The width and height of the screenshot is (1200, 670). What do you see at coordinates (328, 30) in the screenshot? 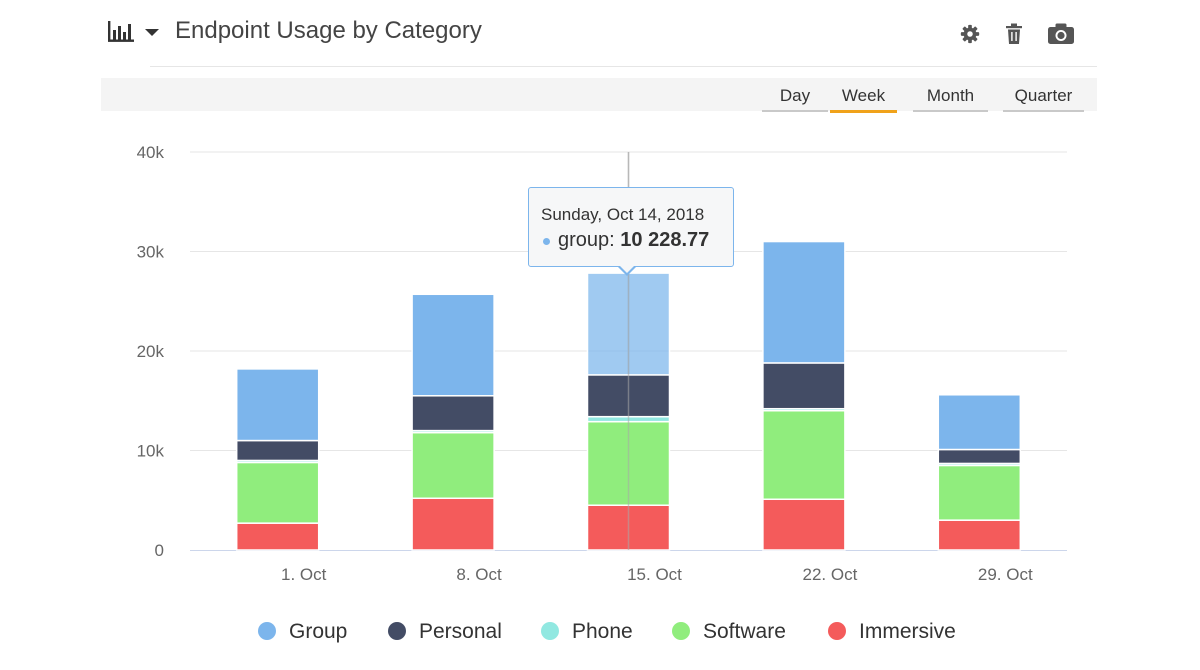
I see `chart-title: Endpoint Usage by Category` at bounding box center [328, 30].